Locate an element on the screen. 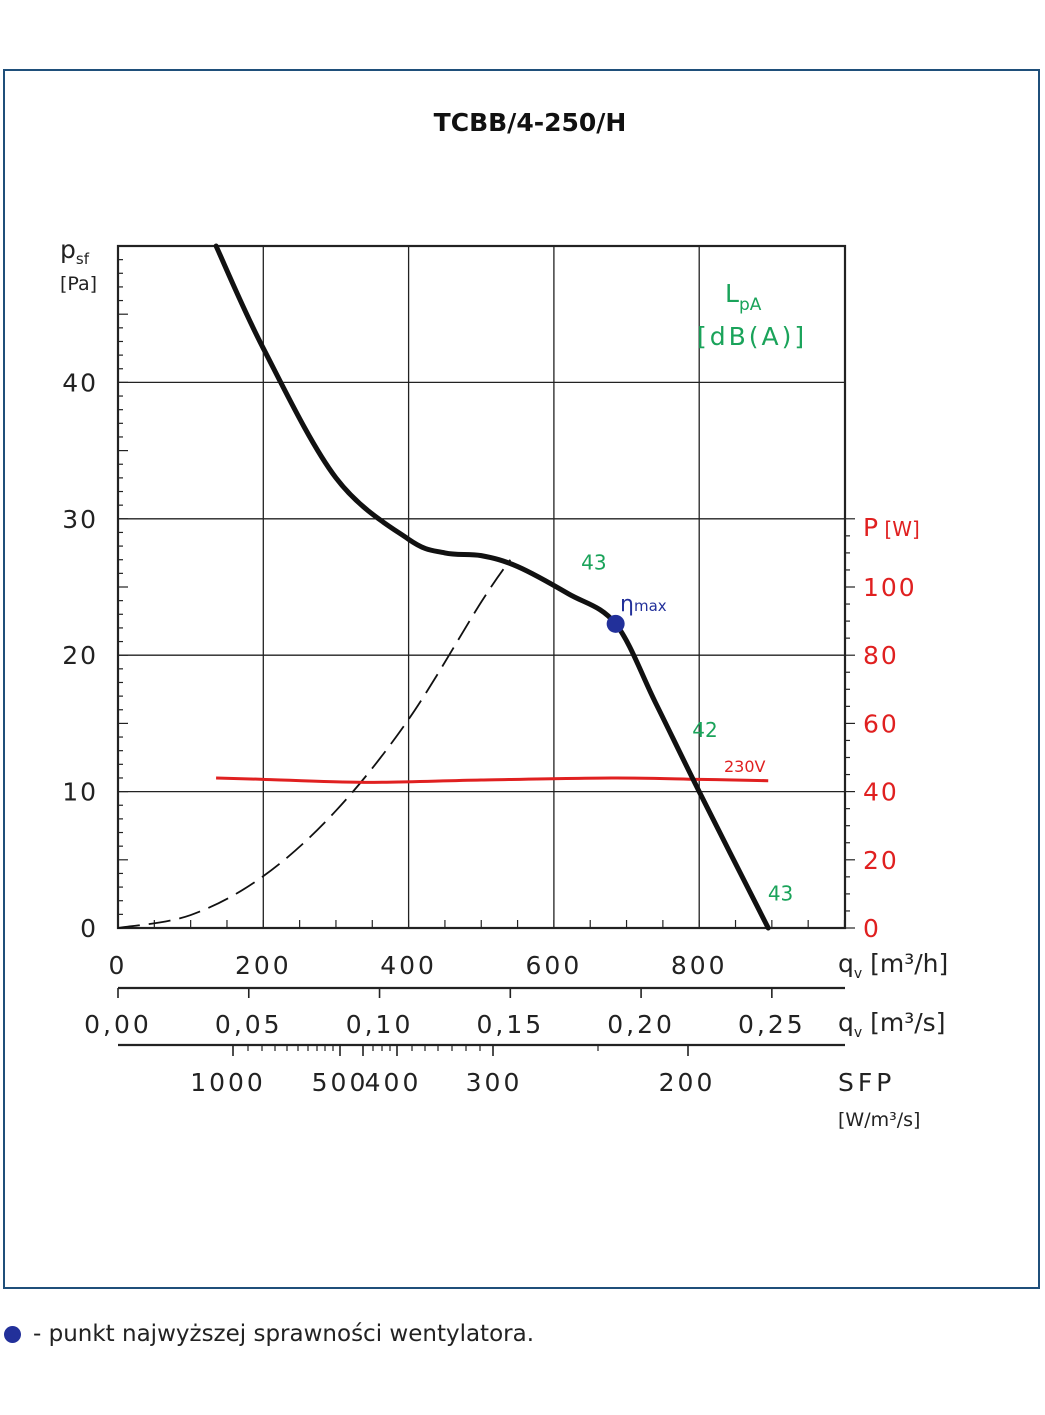  sfp-tick-label: 400 is located at coordinates (393, 1082).